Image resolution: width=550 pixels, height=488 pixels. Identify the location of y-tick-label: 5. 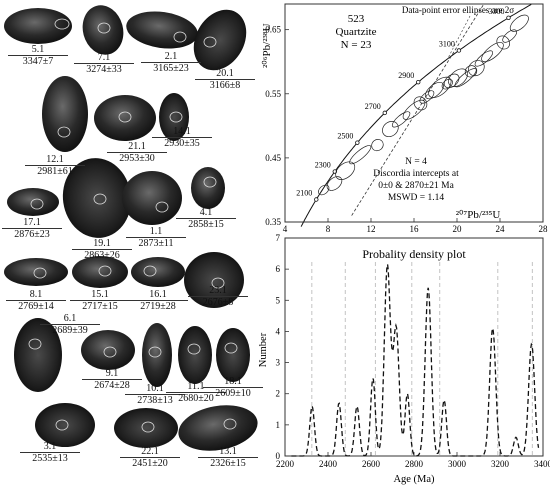
(278, 300).